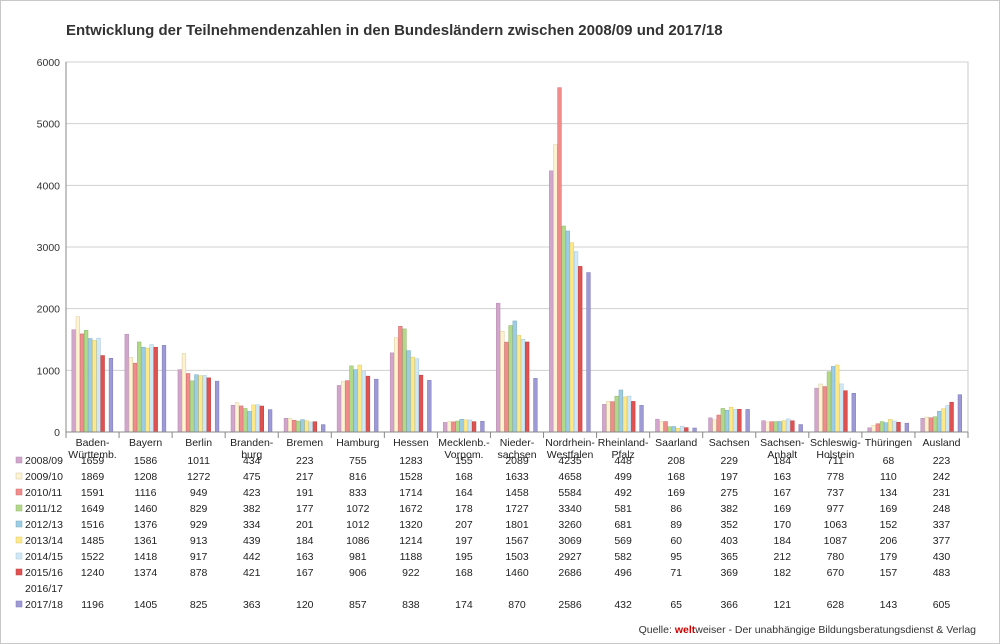  What do you see at coordinates (305, 493) in the screenshot?
I see `data-label: 191` at bounding box center [305, 493].